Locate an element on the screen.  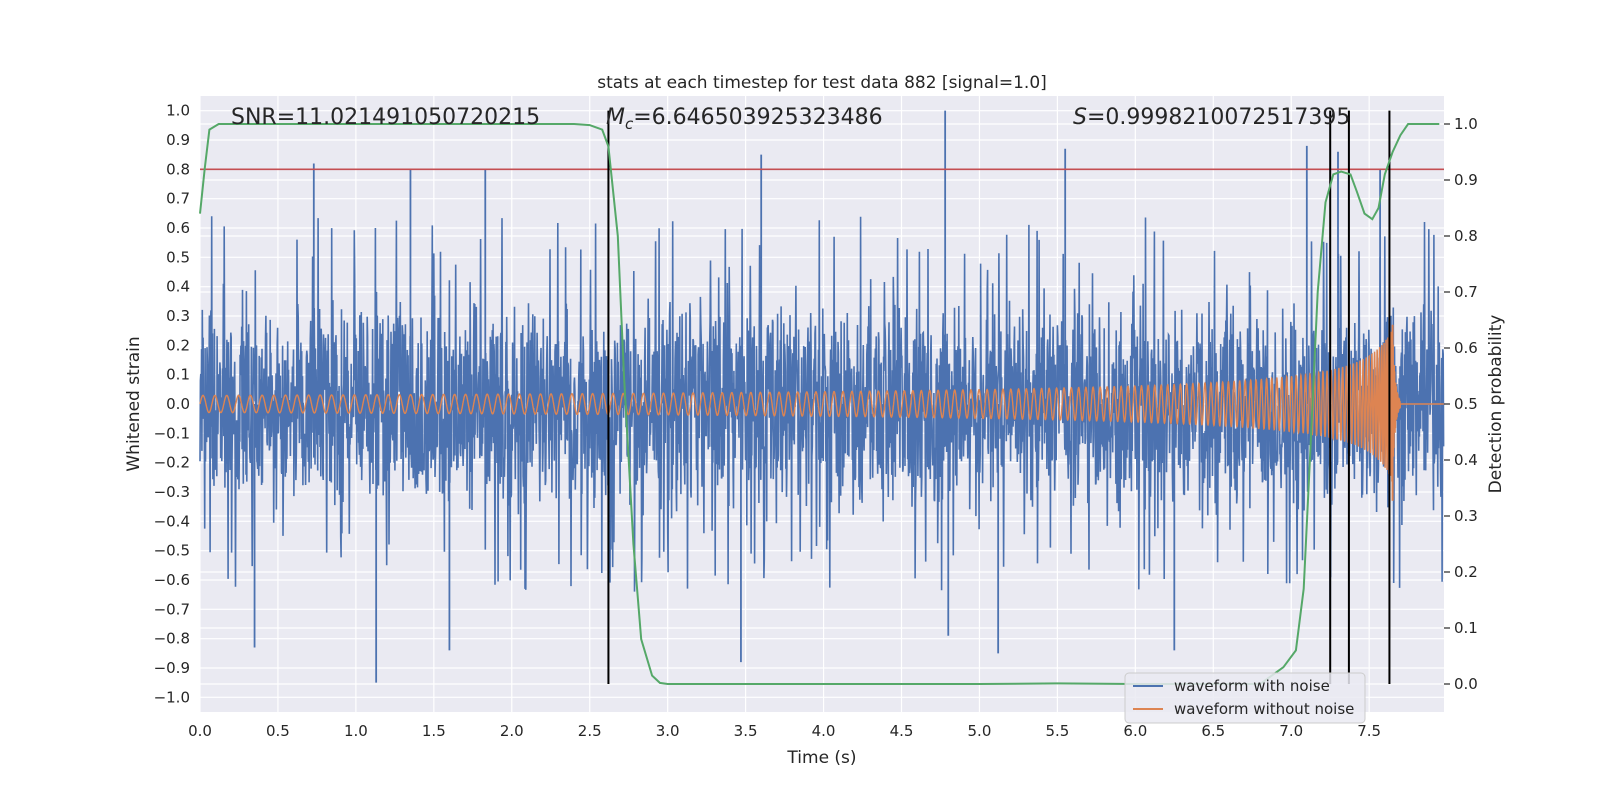
x-tick-label: 4.5 is located at coordinates (902, 731).